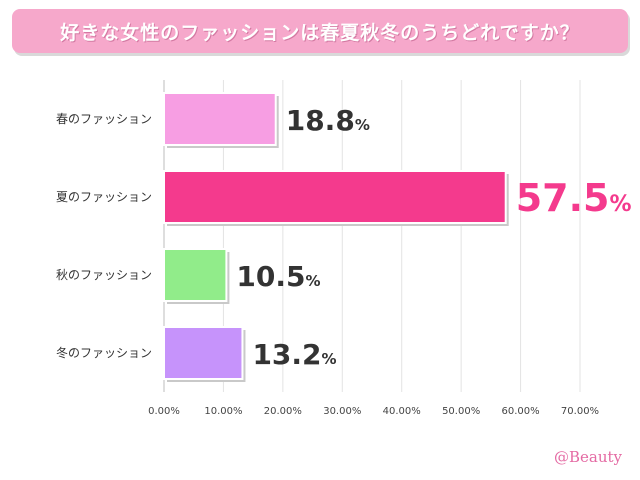  Describe the element at coordinates (574, 198) in the screenshot. I see `value-label: 57.5%` at that location.